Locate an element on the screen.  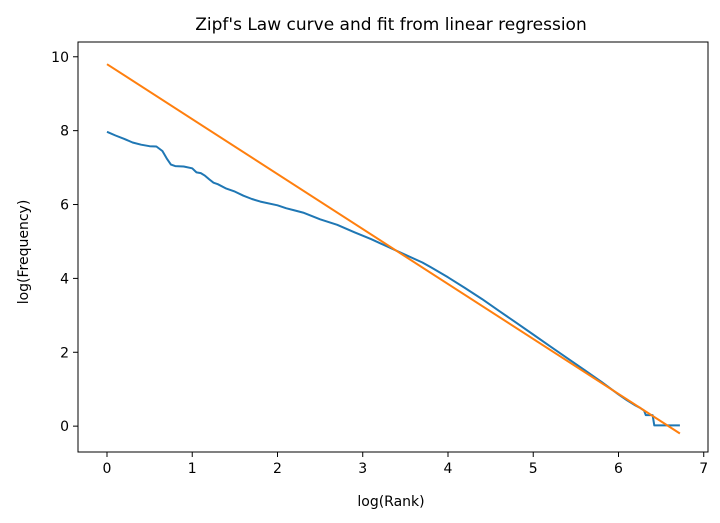
x-axis: 0 1 2 3 4 5 6 7 is located at coordinates (405, 464).